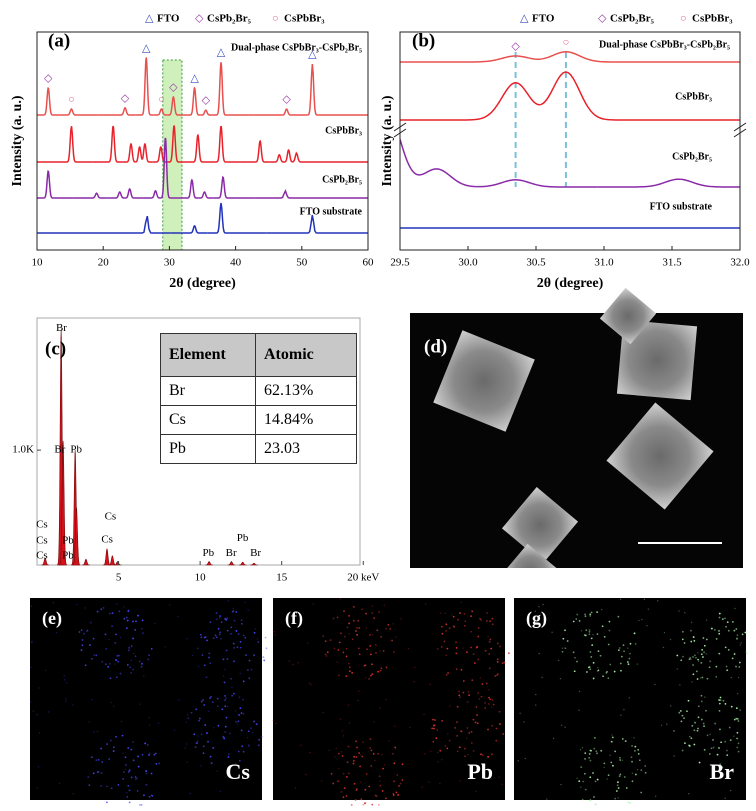 This screenshot has width=756, height=811. What do you see at coordinates (286, 100) in the screenshot?
I see `peak-marker: ◇` at bounding box center [286, 100].